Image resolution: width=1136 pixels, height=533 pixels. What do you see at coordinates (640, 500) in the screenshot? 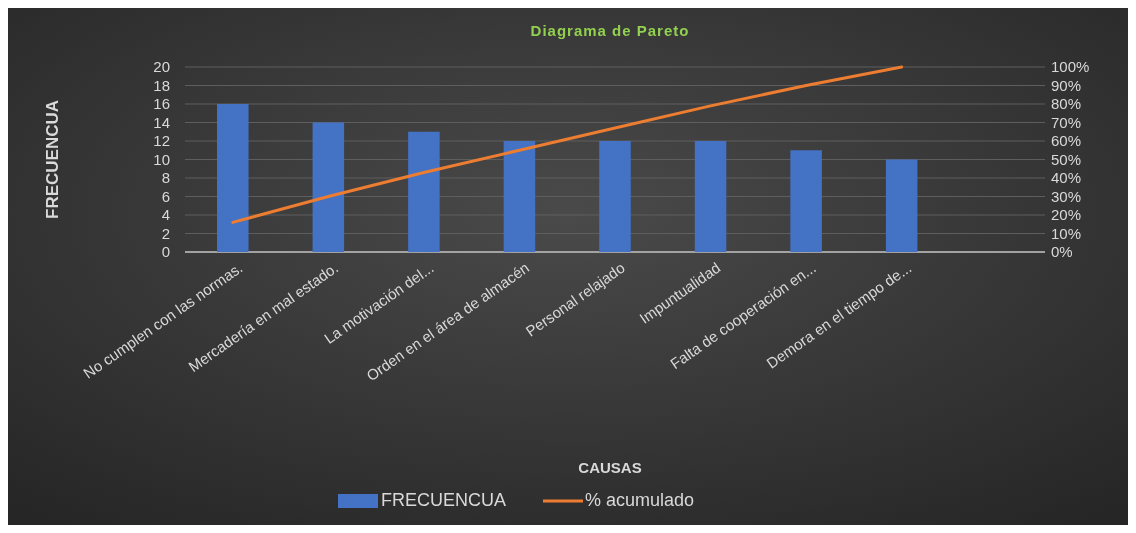
I see `legend-label: % acumulado` at bounding box center [640, 500].